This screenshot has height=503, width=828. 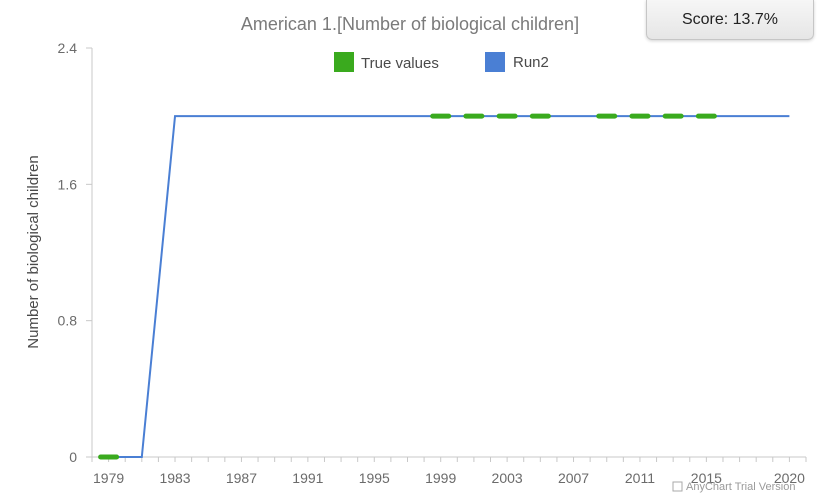 I want to click on legend-swatch-true-values, so click(x=344, y=62).